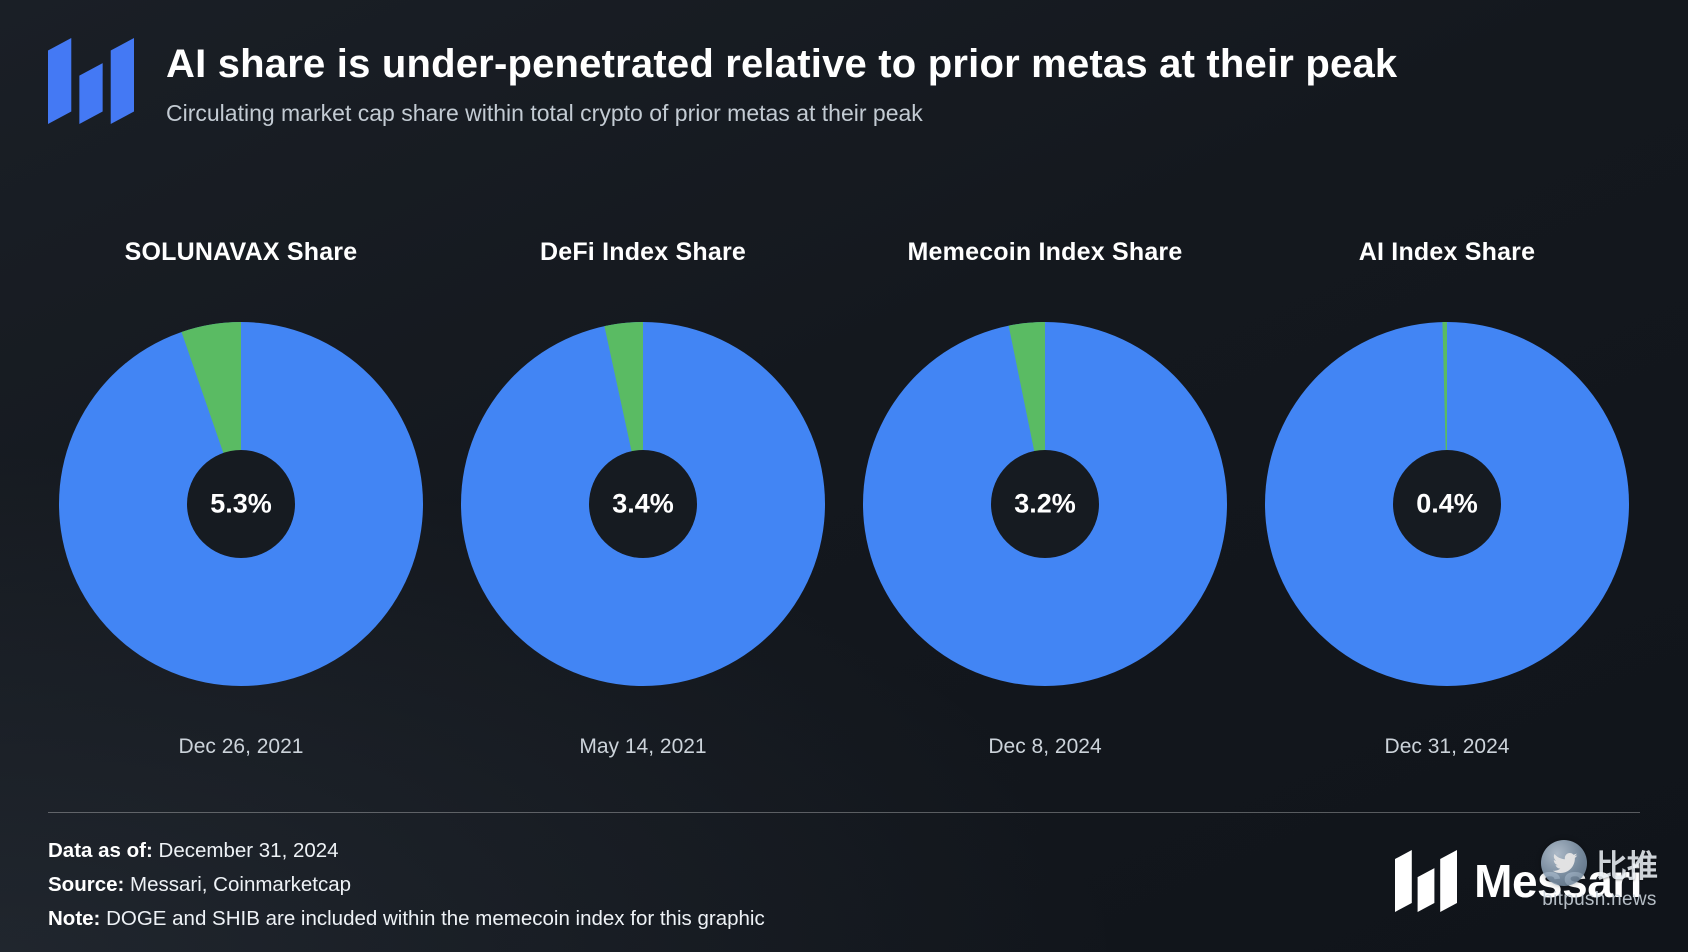 This screenshot has height=952, width=1688. I want to click on bitpush-bird-icon, so click(1564, 863).